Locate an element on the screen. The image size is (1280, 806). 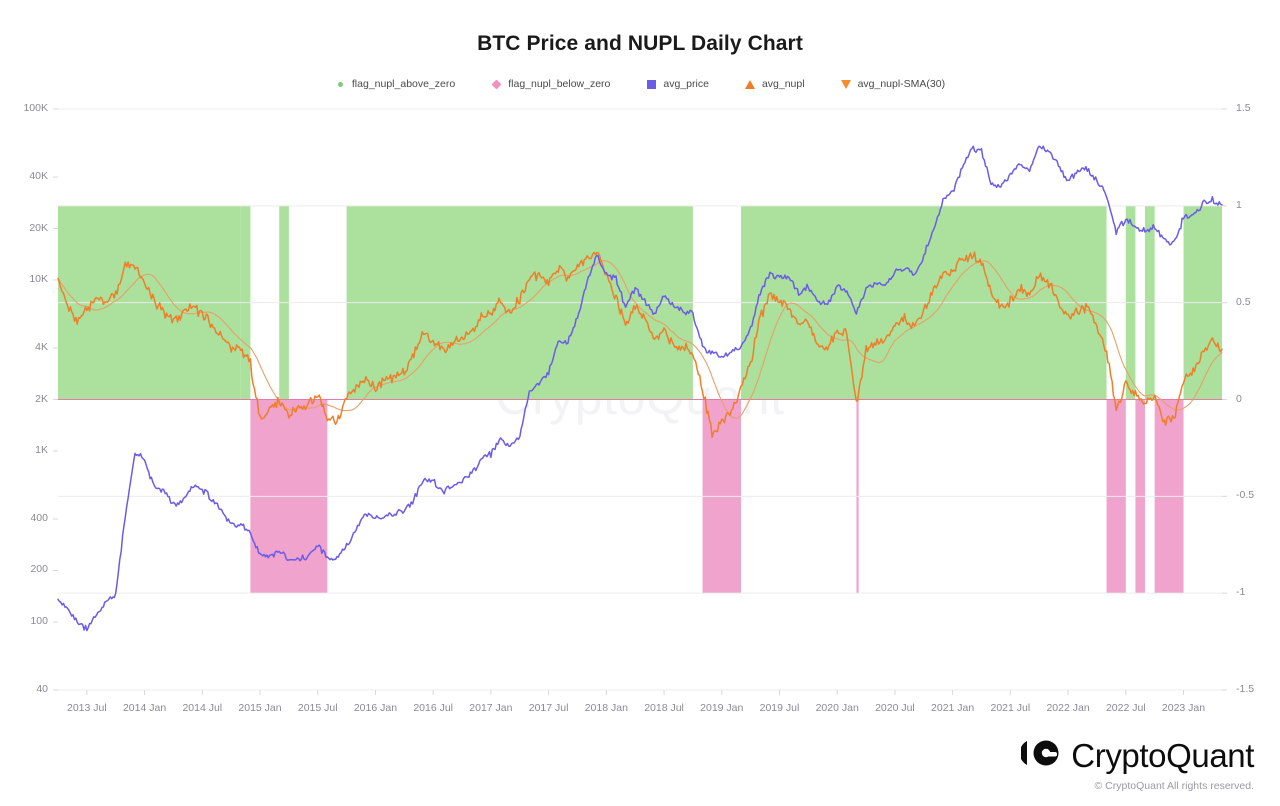
legend-item-avg_nupl-SMA(30): avg_nupl-SMA(30) is located at coordinates (893, 84).